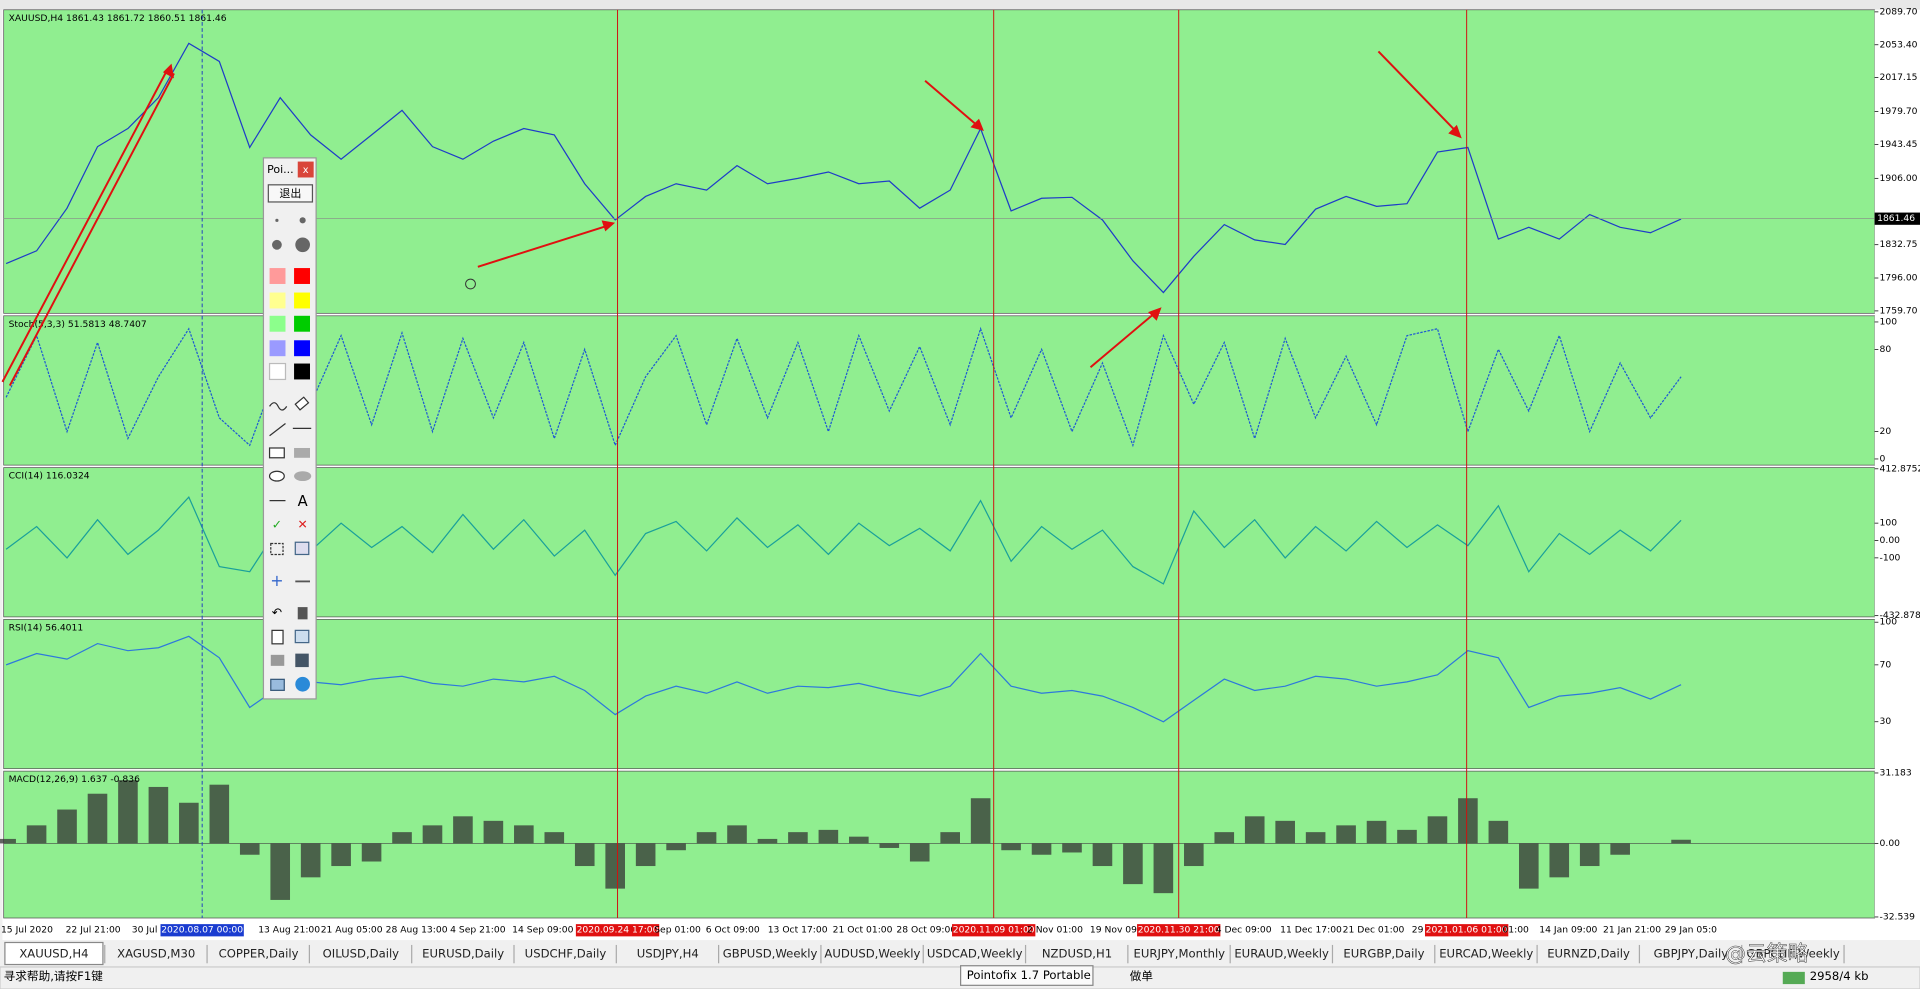 This screenshot has width=1920, height=989. I want to click on y-tick-label: 80, so click(1886, 349).